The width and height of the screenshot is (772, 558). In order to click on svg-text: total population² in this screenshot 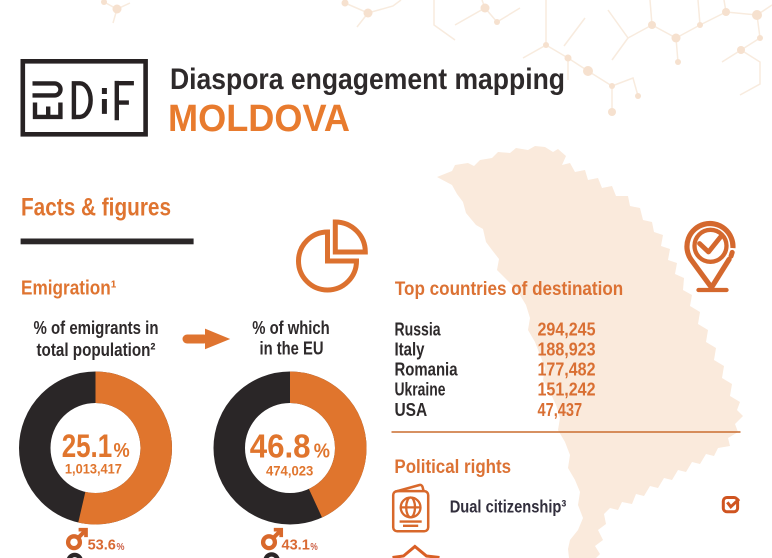, I will do `click(96, 349)`.